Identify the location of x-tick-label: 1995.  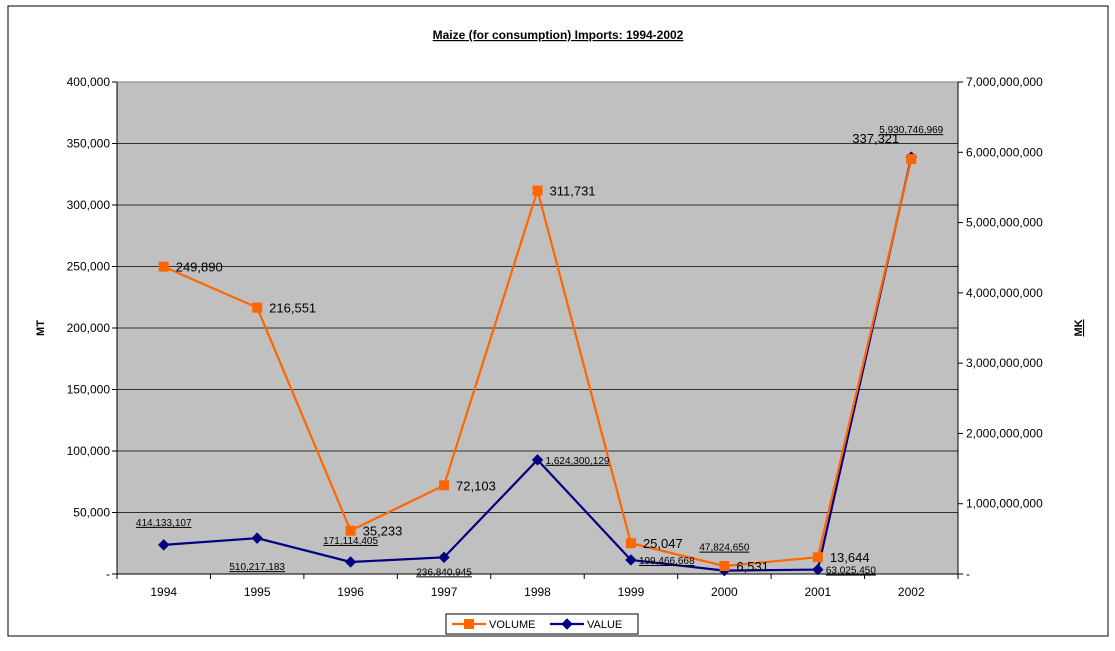
(257, 592).